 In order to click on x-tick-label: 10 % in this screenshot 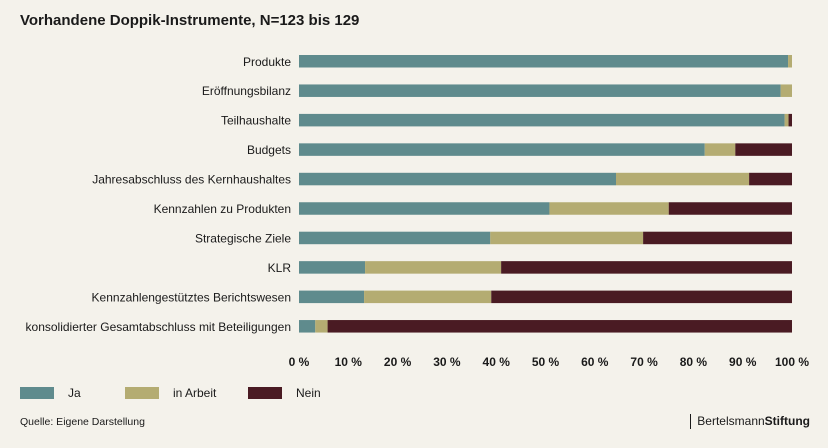, I will do `click(349, 362)`.